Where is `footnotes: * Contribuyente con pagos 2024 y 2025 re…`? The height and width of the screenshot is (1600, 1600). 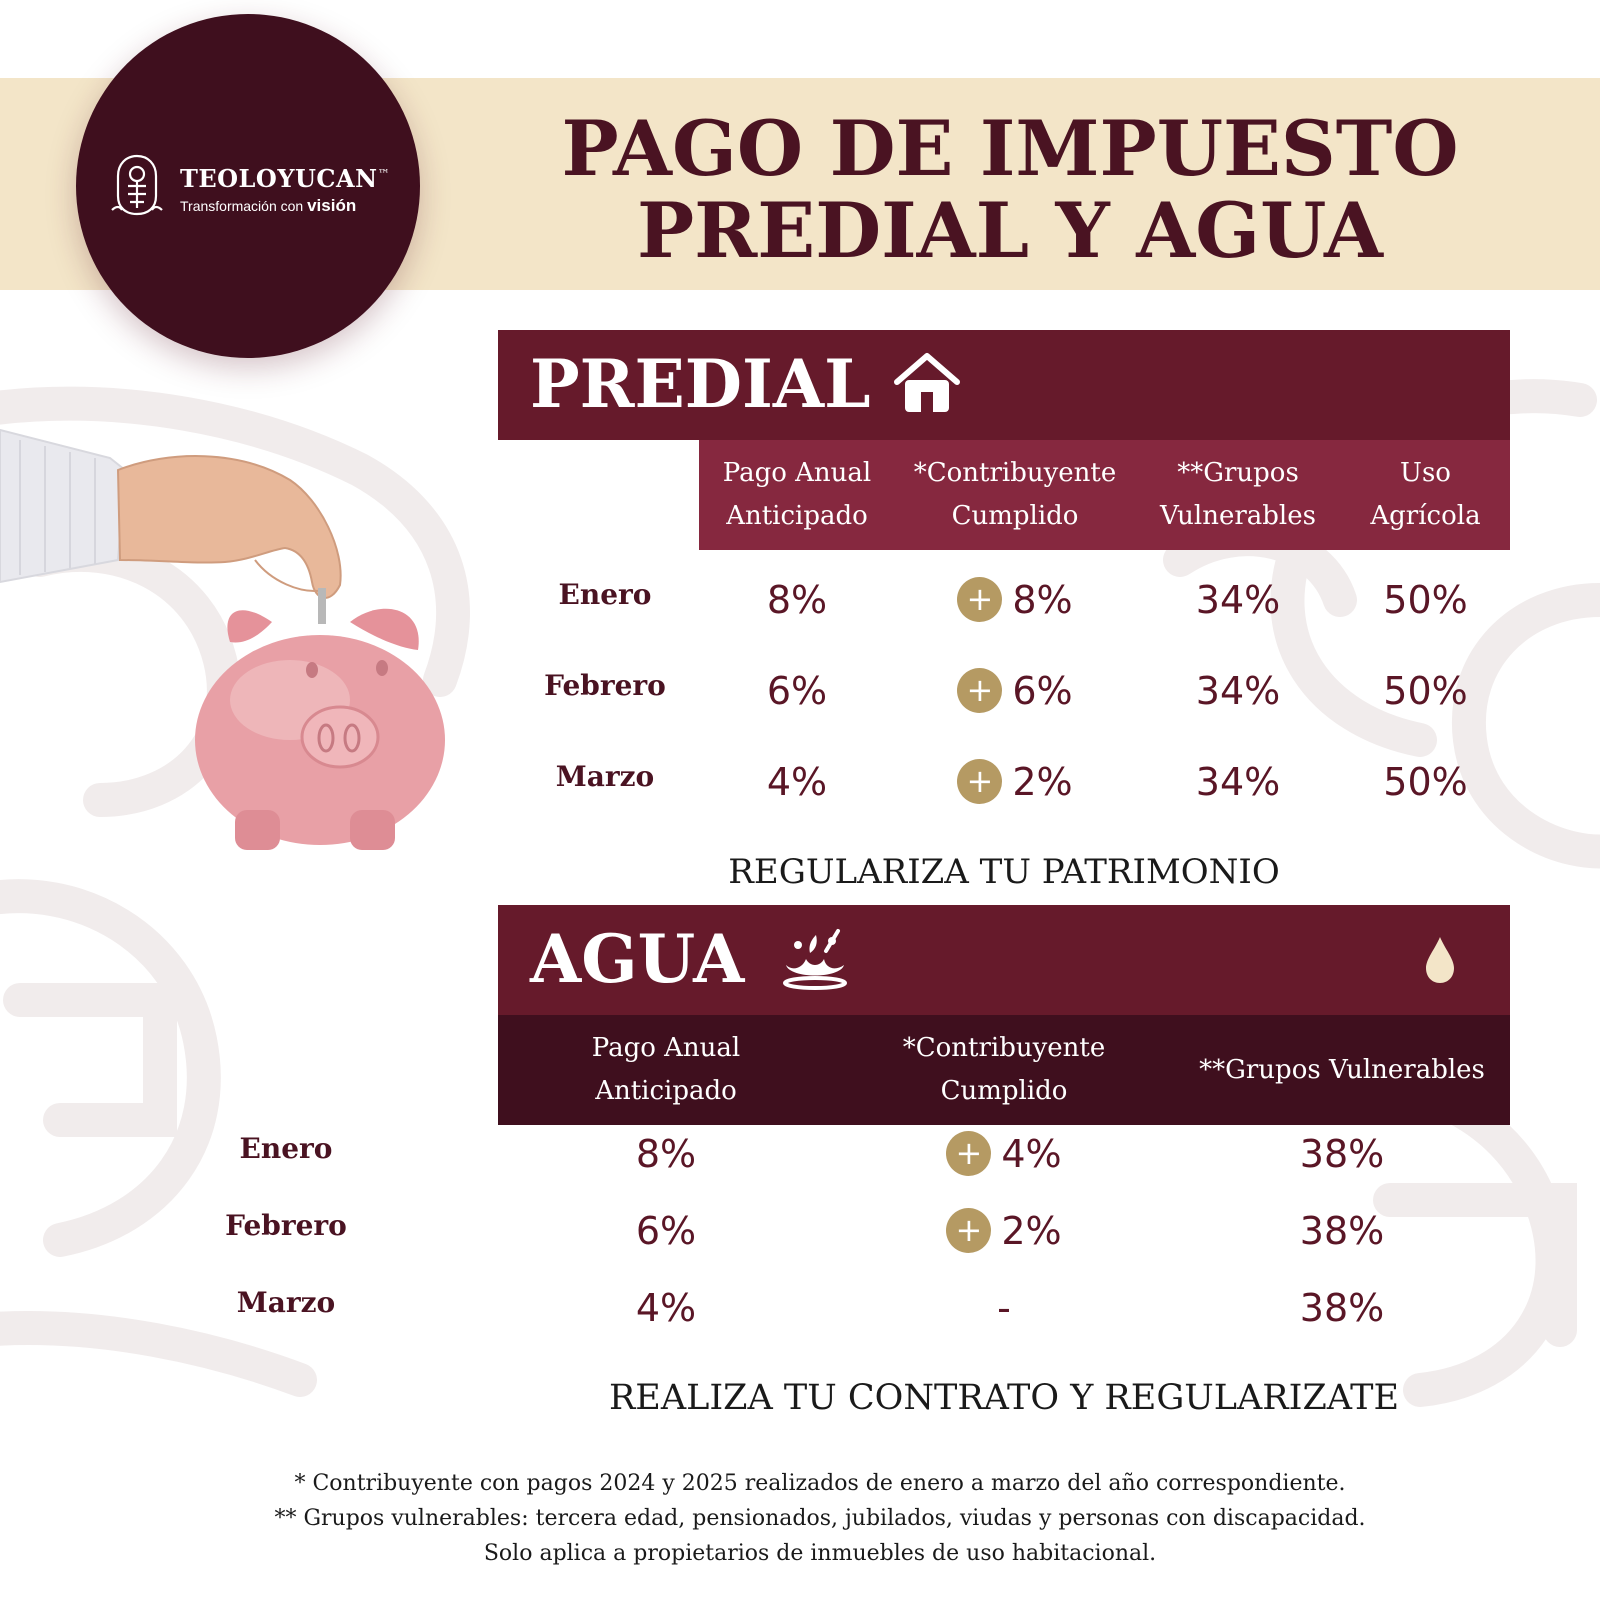 footnotes: * Contribuyente con pagos 2024 y 2025 re… is located at coordinates (820, 1518).